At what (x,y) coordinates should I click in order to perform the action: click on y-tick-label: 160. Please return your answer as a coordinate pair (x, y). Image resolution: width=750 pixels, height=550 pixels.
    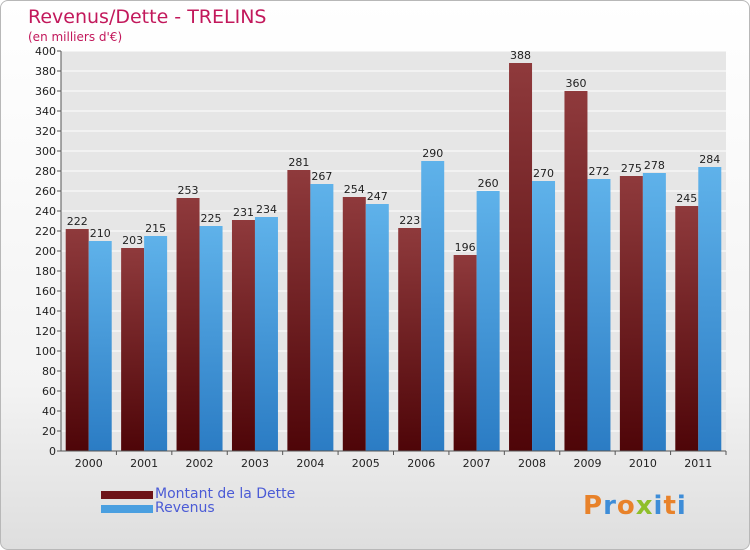
    Looking at the image, I should click on (45, 291).